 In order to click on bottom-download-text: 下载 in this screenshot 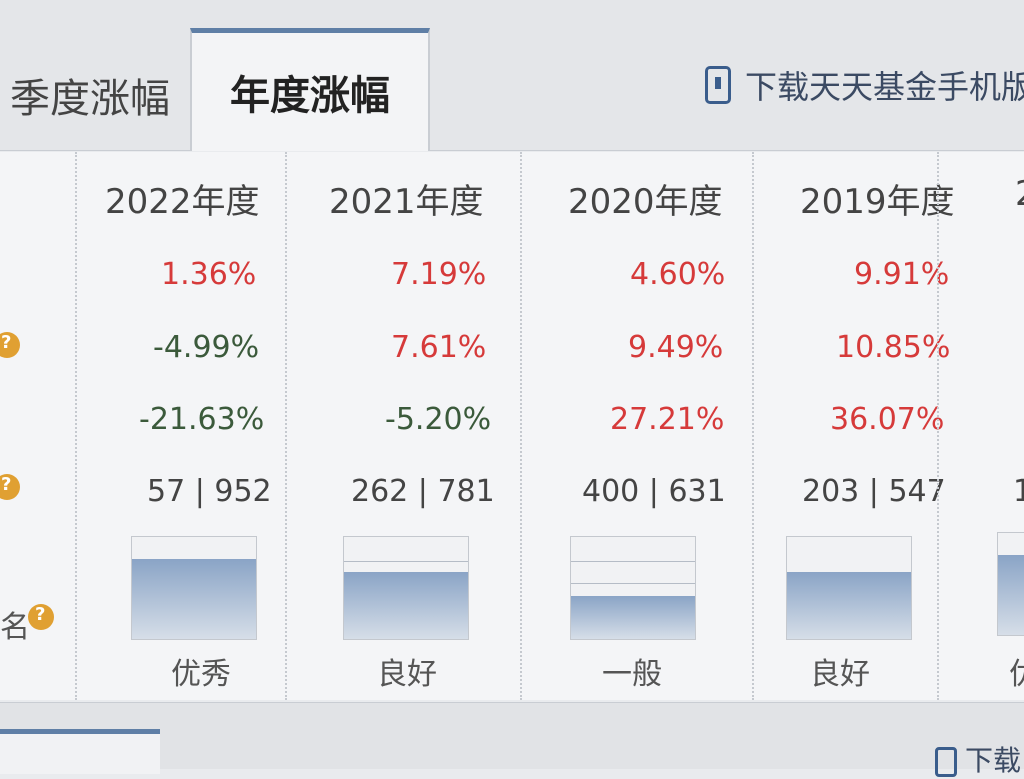, I will do `click(993, 760)`.